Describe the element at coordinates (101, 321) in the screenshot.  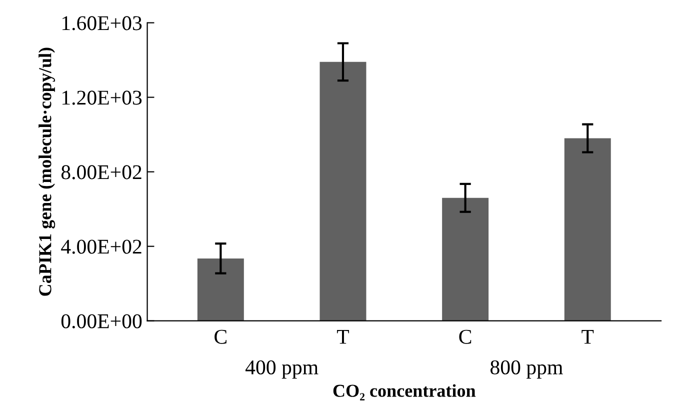
I see `y-tick-label: 0.00E+00` at that location.